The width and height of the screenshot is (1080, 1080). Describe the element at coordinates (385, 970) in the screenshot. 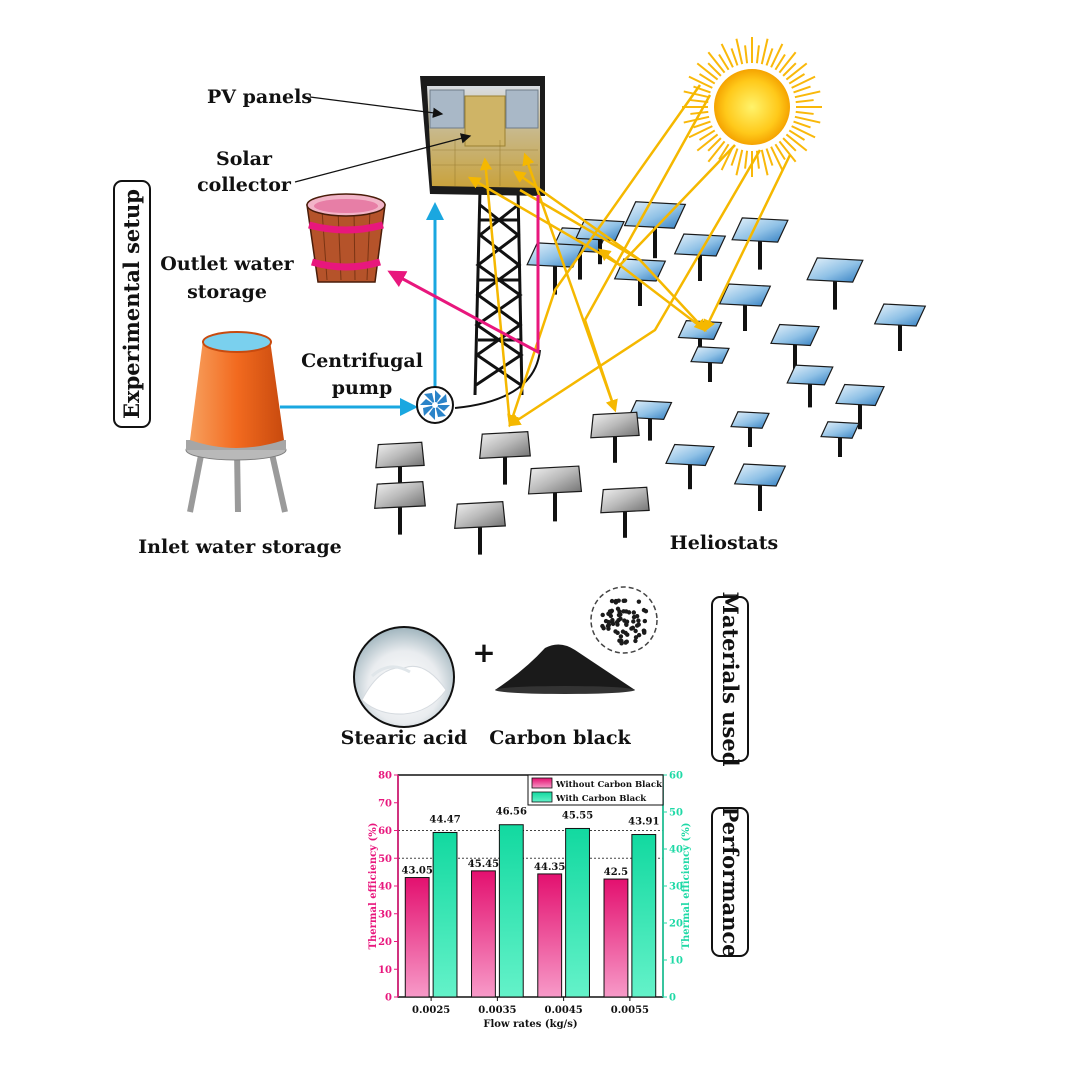

I see `y-left-tick-label: 10` at that location.